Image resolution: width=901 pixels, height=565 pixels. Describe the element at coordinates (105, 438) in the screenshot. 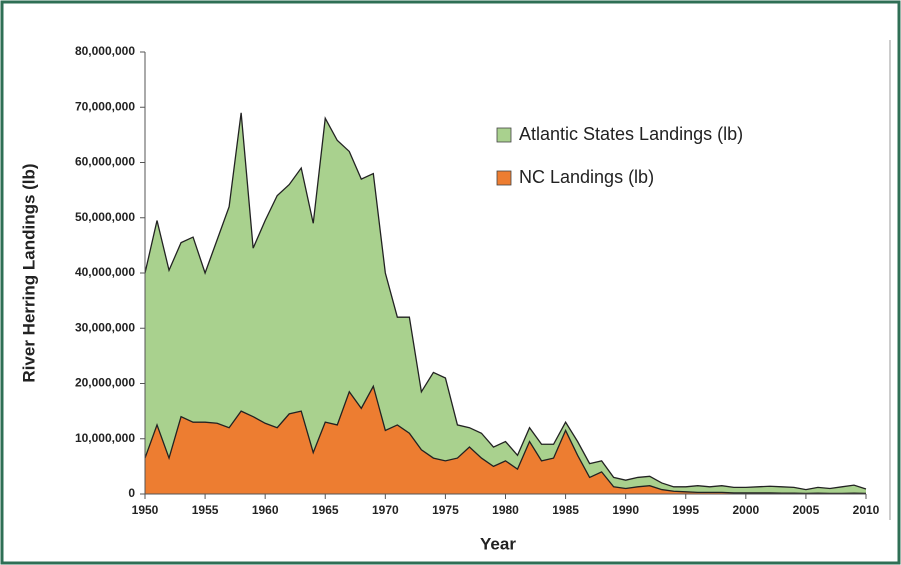

I see `y-tick-label: 10,000,000` at that location.